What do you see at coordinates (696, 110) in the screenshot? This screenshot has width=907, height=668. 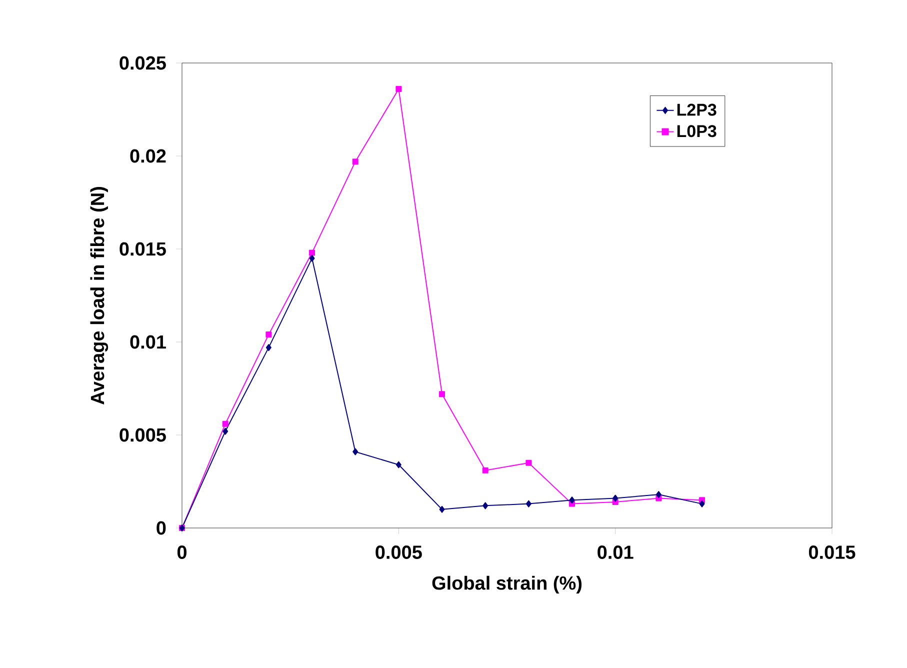 I see `legend-label: L2P3` at bounding box center [696, 110].